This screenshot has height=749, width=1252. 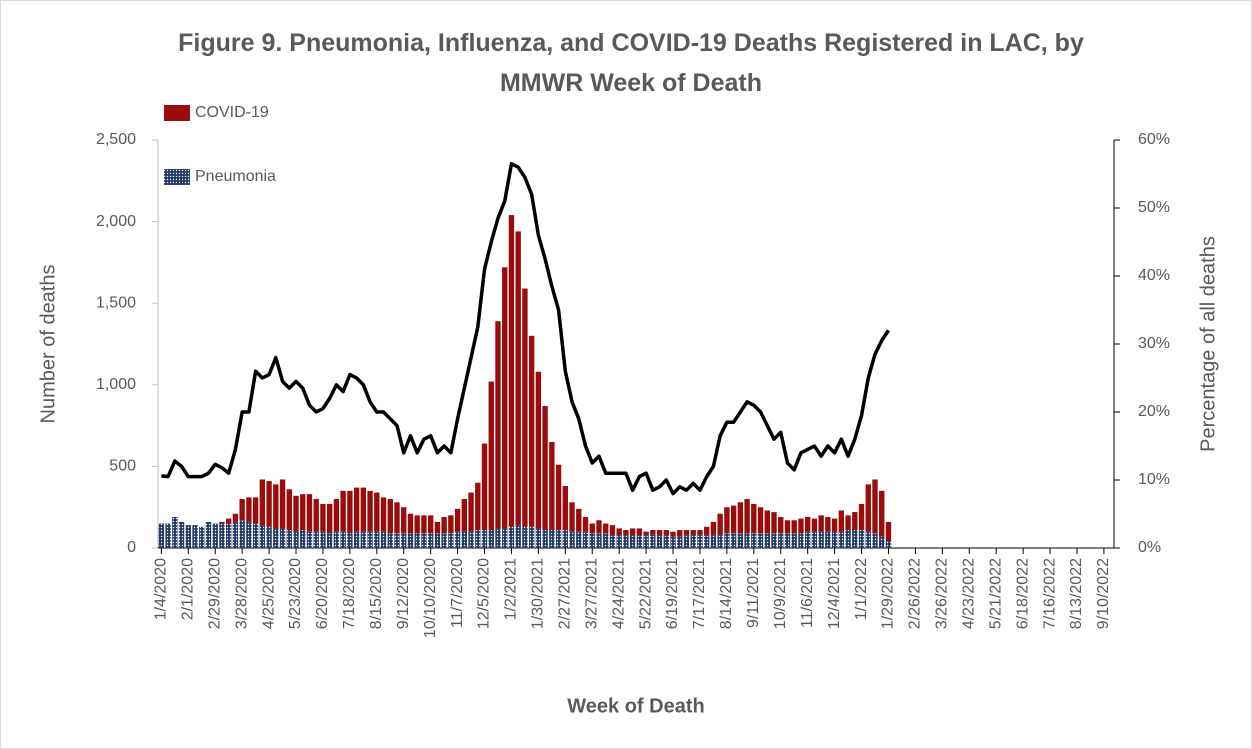 I want to click on y2-tick-label: 50%, so click(x=1154, y=207).